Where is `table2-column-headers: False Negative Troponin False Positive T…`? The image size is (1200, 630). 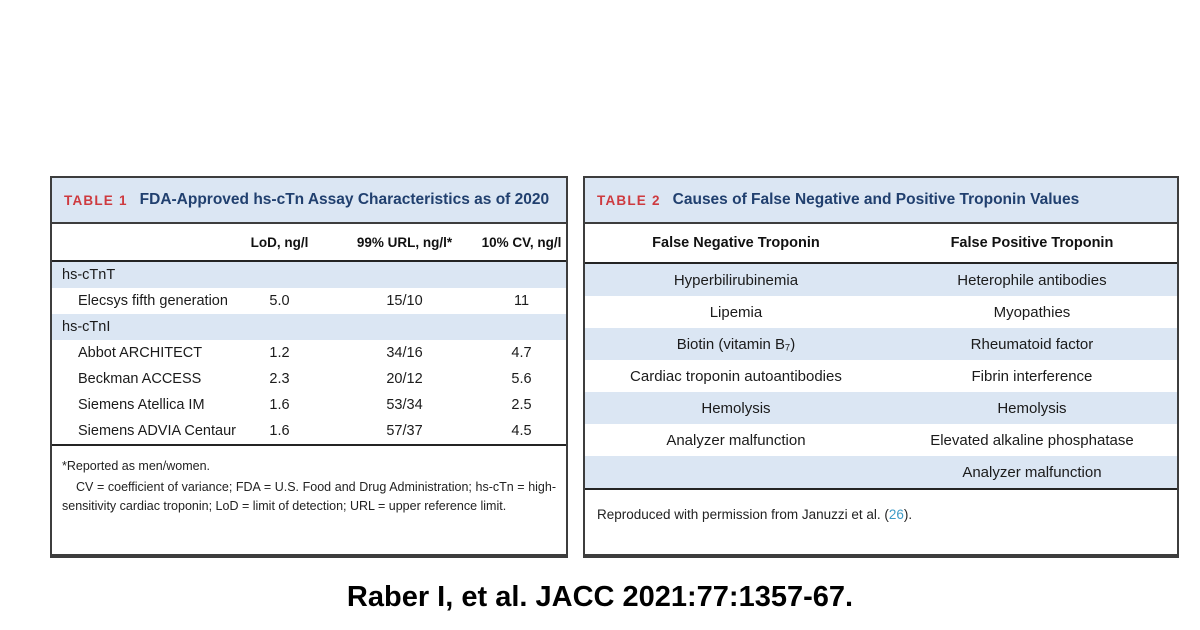
table2-column-headers: False Negative Troponin False Positive T… is located at coordinates (881, 244).